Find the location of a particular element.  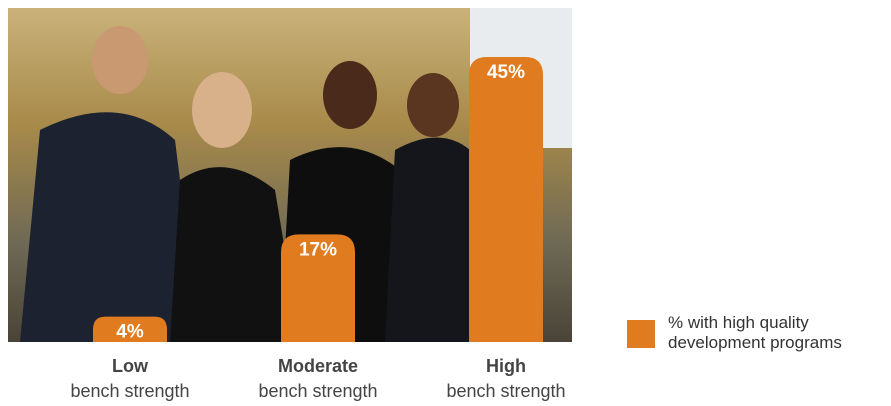

value-label: 4% is located at coordinates (130, 332).